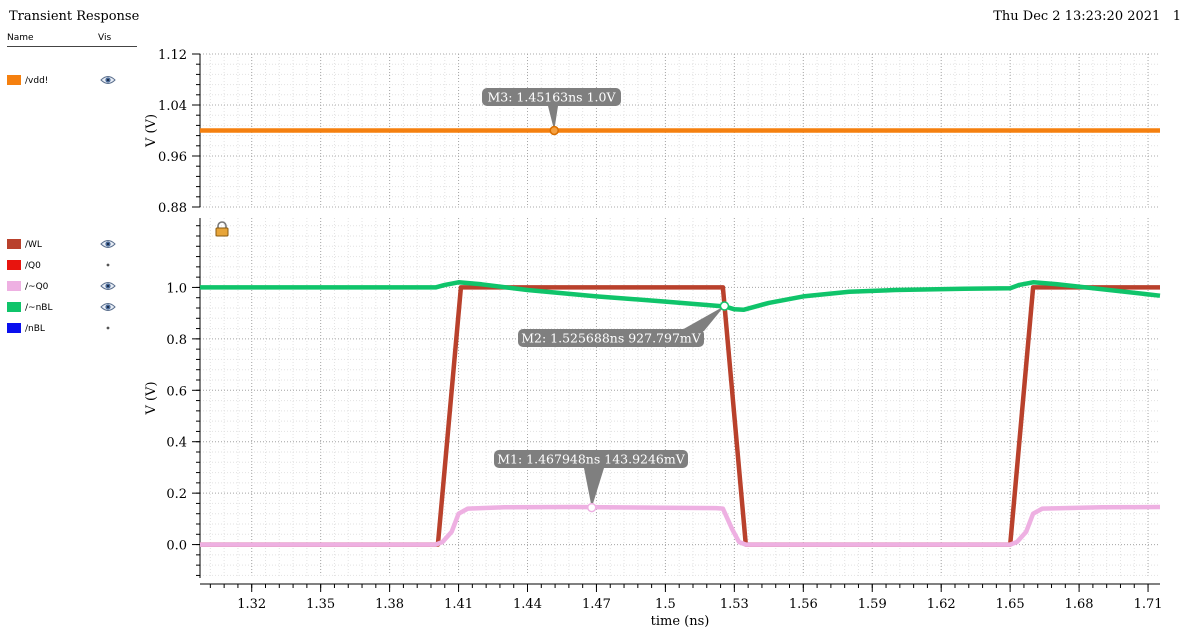 The image size is (1192, 634). What do you see at coordinates (172, 55) in the screenshot?
I see `y-tick-label: 1.12` at bounding box center [172, 55].